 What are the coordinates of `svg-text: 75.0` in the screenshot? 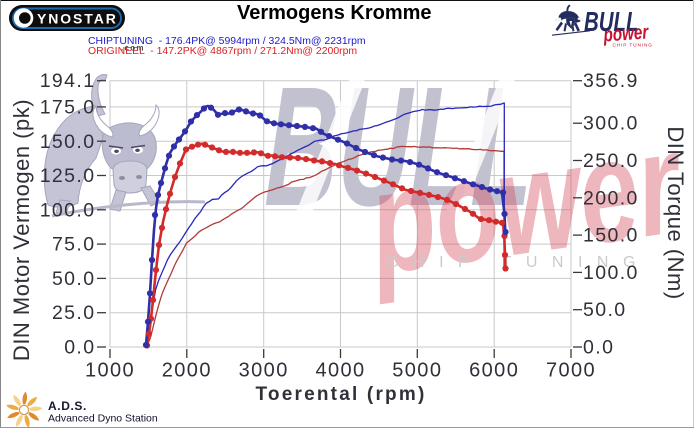 It's located at (74, 245).